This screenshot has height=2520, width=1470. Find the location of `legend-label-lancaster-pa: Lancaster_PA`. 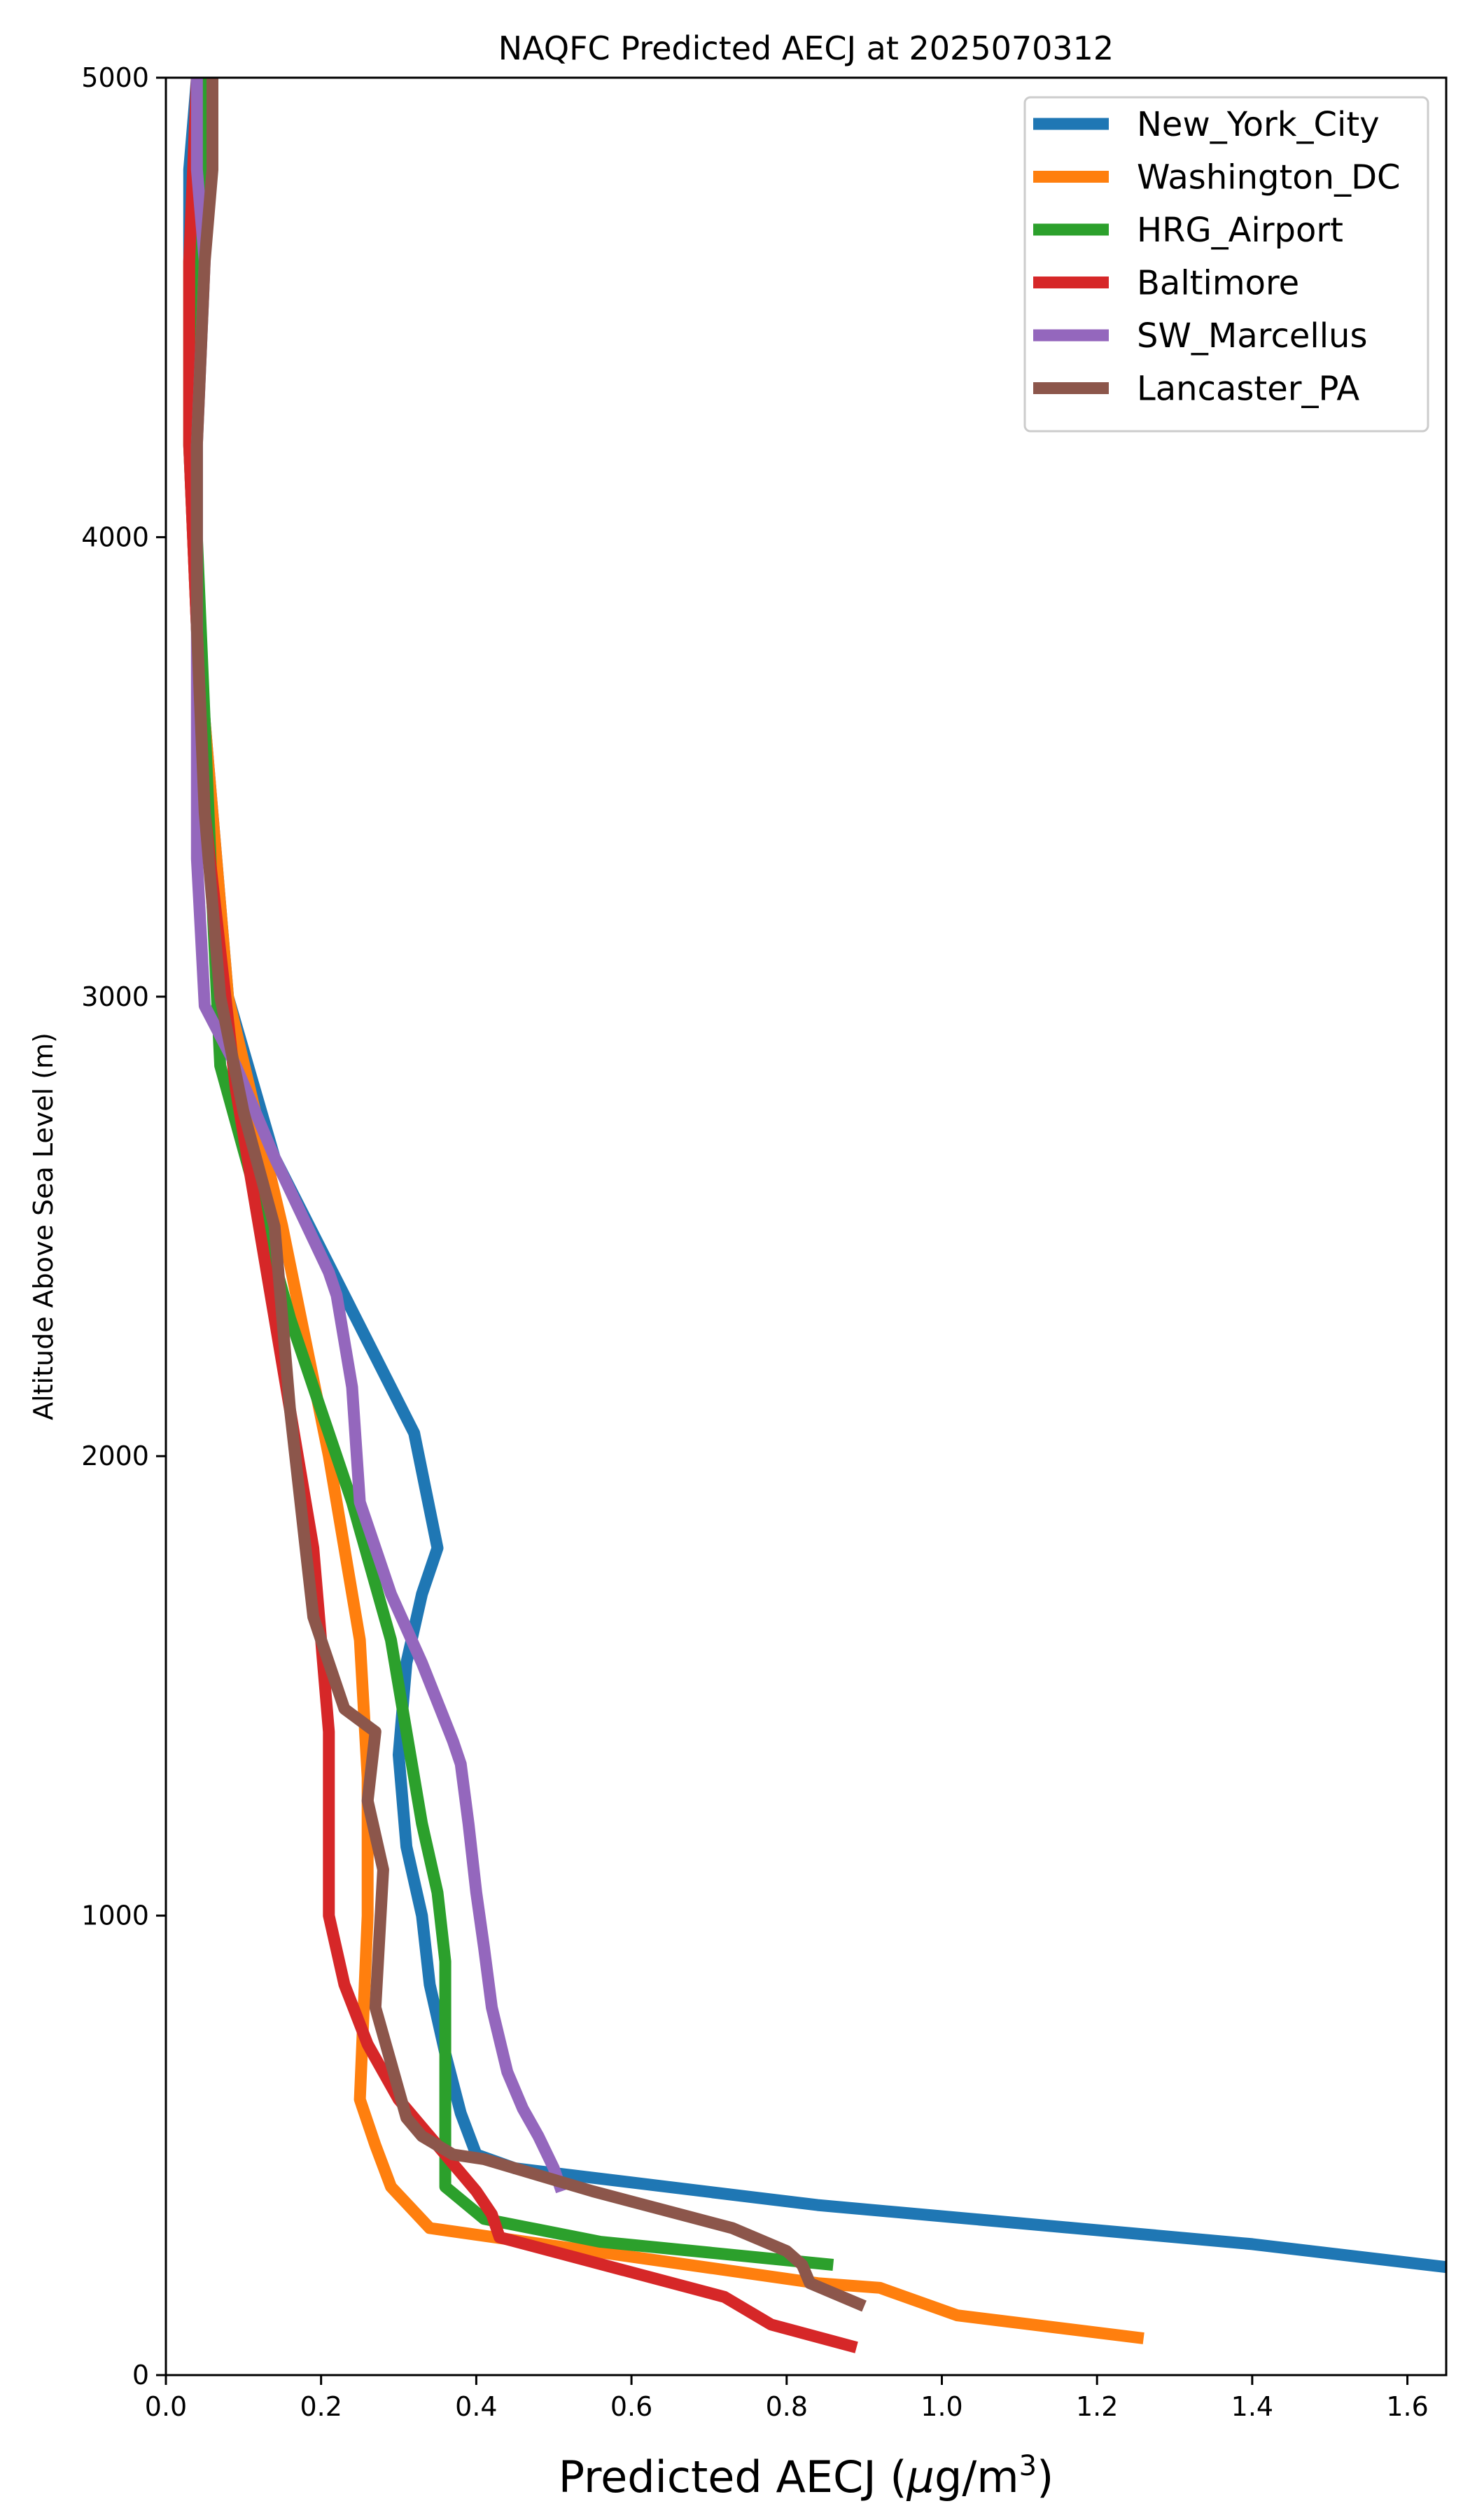

legend-label-lancaster-pa: Lancaster_PA is located at coordinates (1248, 389).